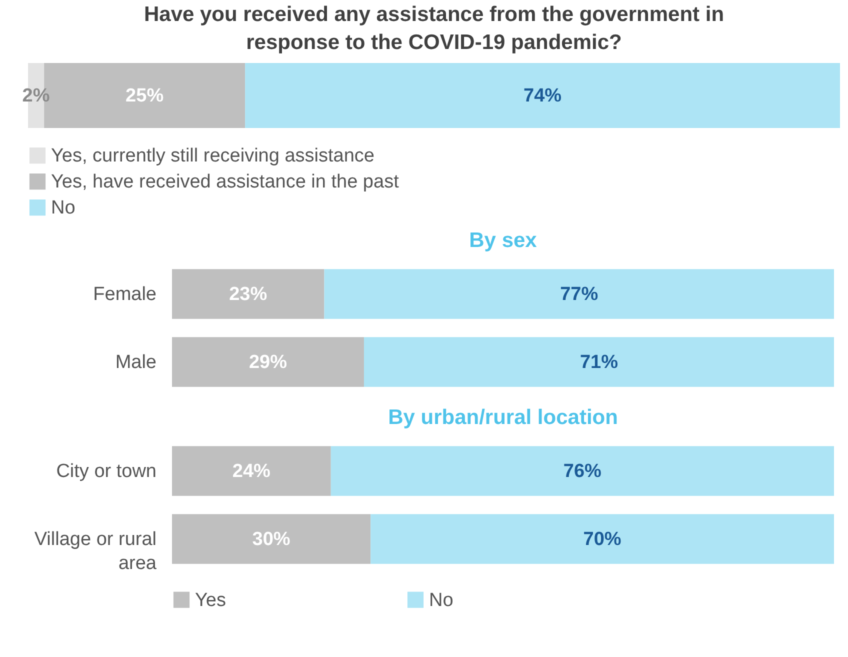 The image size is (848, 657). I want to click on data-label: 76%, so click(582, 471).